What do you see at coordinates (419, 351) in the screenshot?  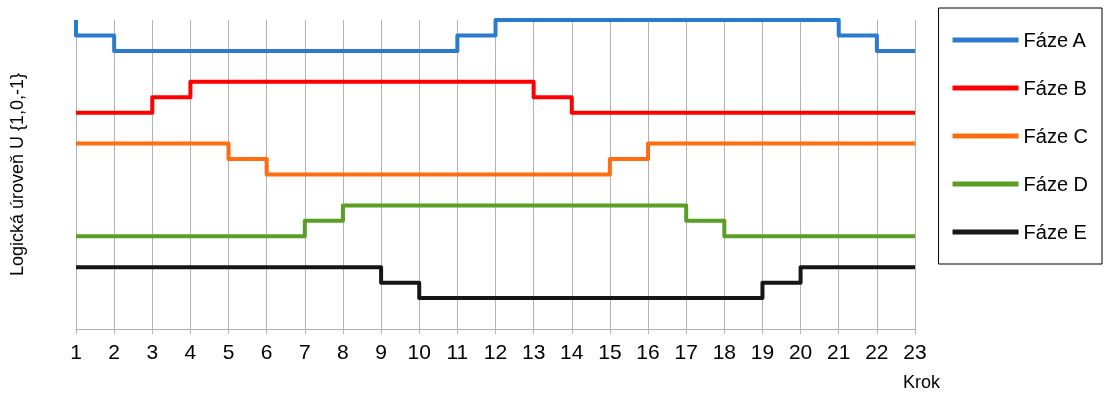 I see `x-tick-label: 10` at bounding box center [419, 351].